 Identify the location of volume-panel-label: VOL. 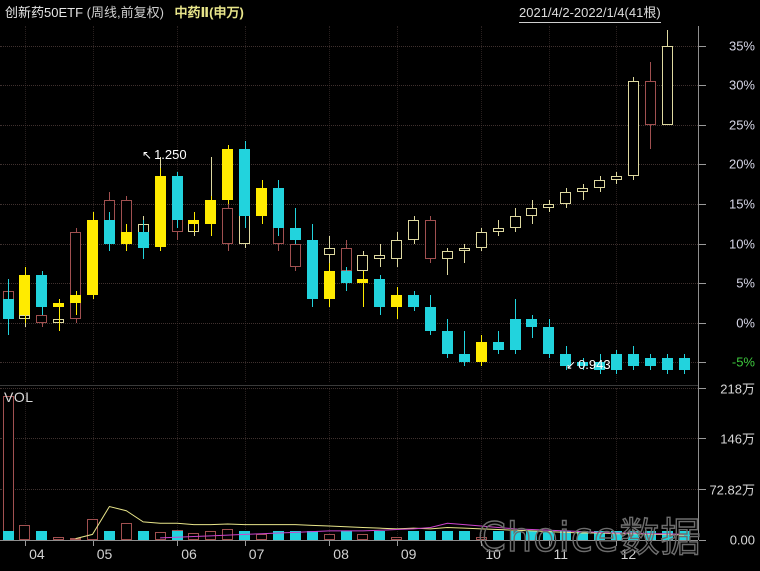
(19, 397).